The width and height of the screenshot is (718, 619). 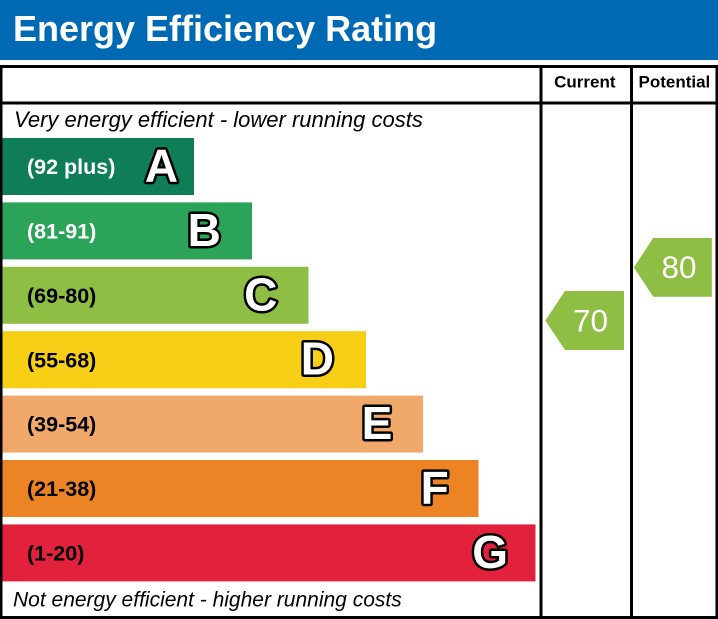 What do you see at coordinates (61, 489) in the screenshot?
I see `svg-text: (21-38)` at bounding box center [61, 489].